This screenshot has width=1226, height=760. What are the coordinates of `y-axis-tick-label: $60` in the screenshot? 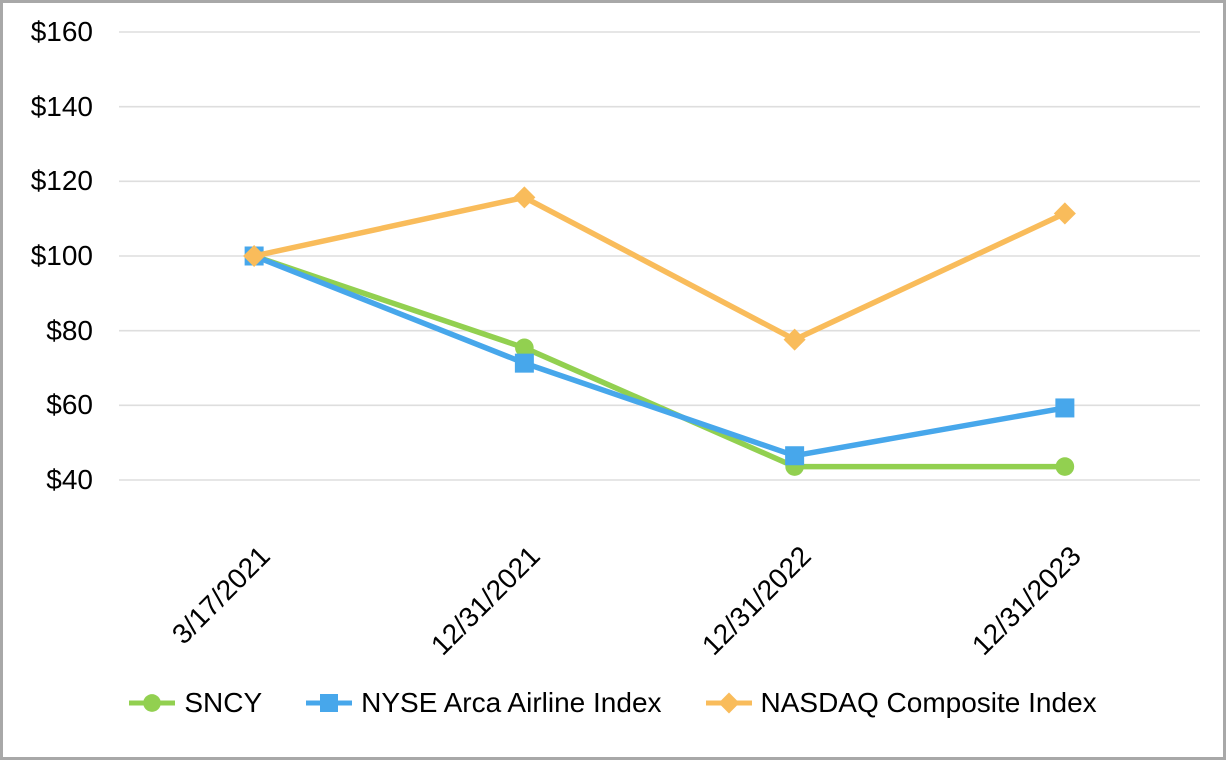 It's located at (69, 405).